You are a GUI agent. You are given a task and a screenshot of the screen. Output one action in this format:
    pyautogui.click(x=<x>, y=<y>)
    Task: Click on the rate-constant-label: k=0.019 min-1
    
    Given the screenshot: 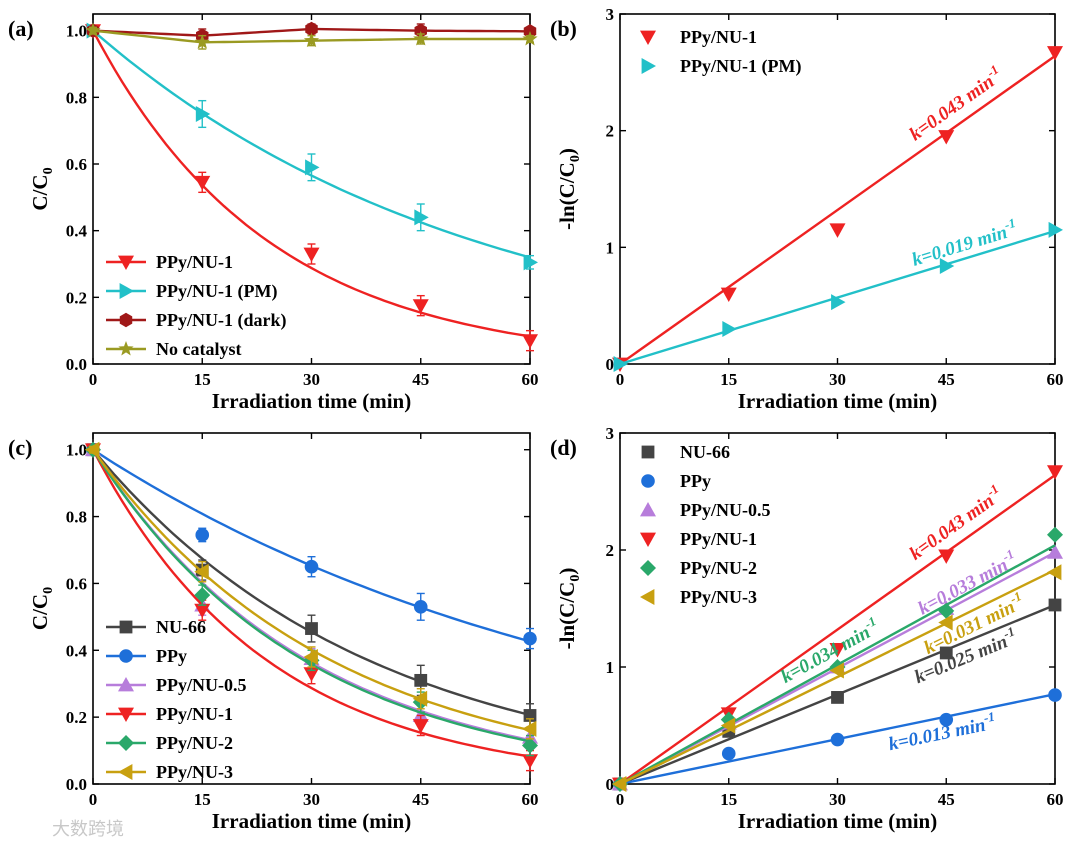 What is the action you would take?
    pyautogui.click(x=964, y=243)
    